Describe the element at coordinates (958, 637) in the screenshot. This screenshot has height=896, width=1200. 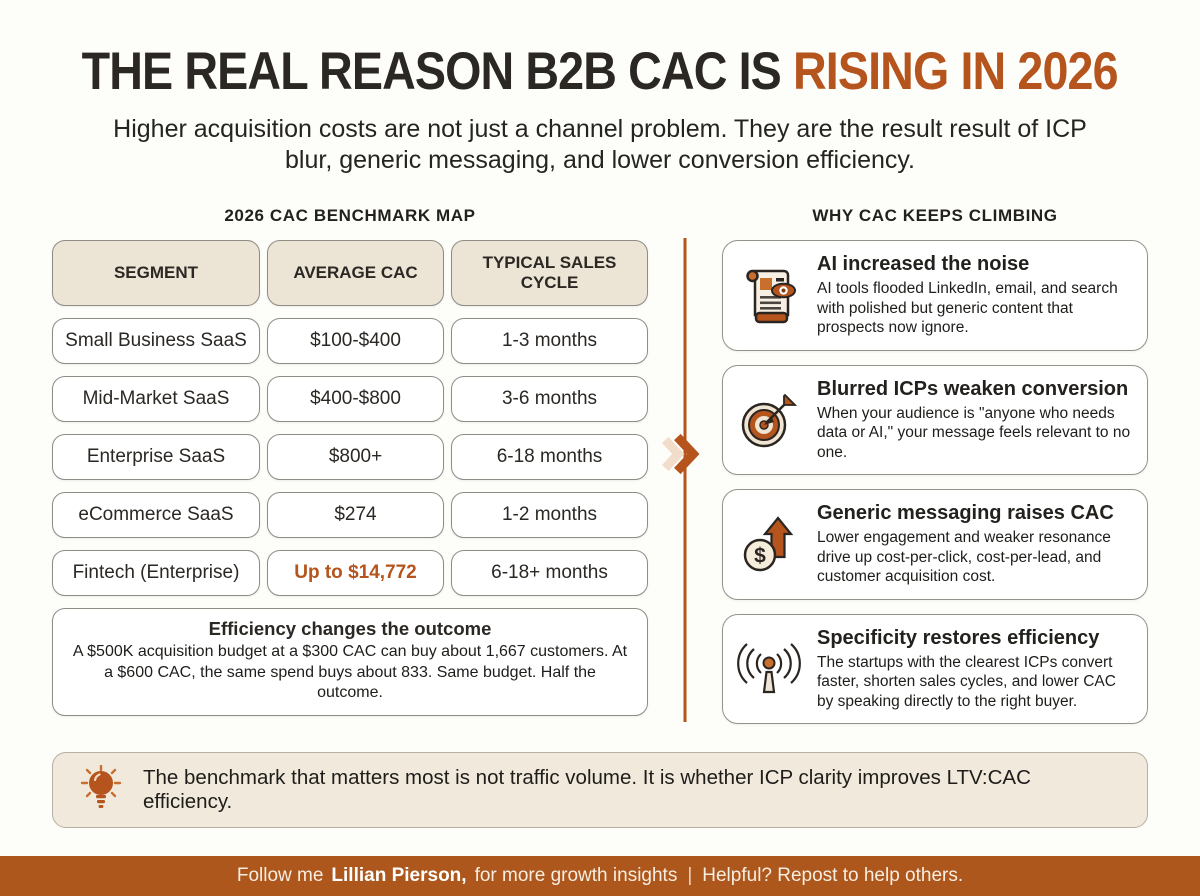
I see `reason-card-title: Specificity restores efficiency` at that location.